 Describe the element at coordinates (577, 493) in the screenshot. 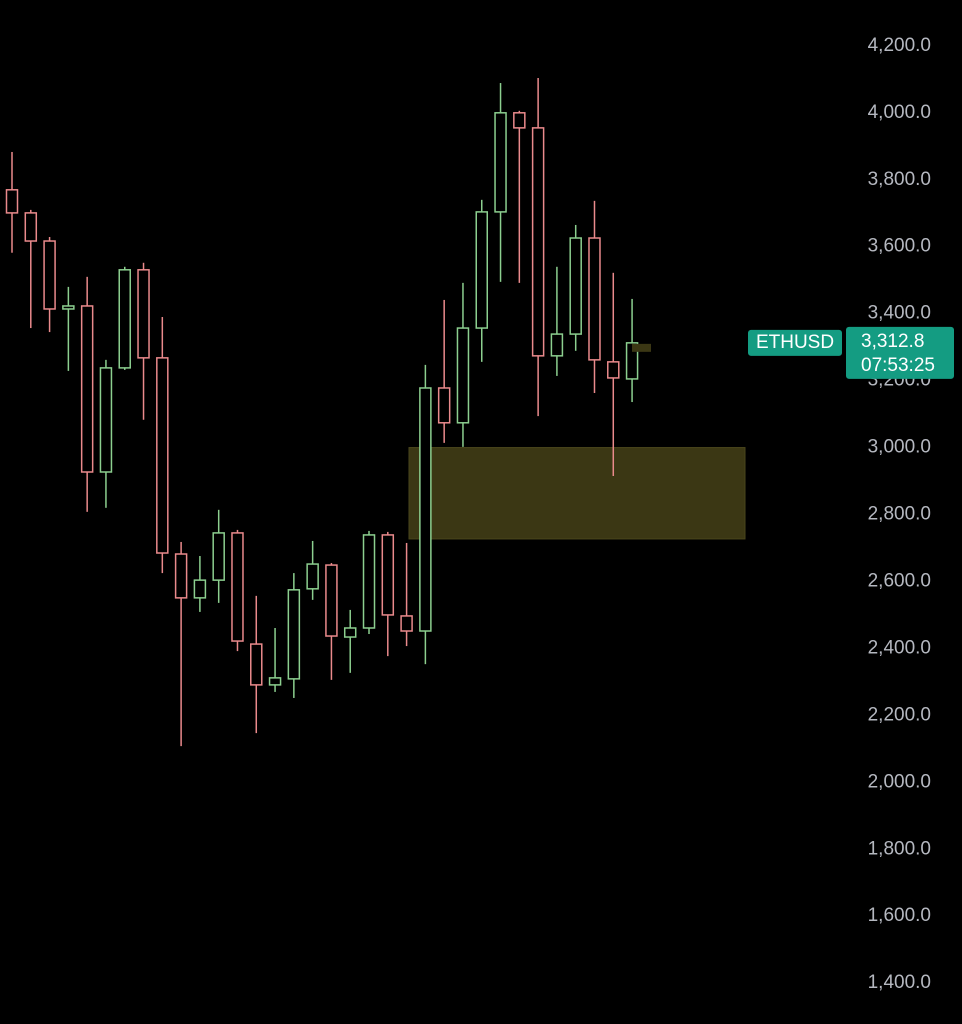

I see `zone` at that location.